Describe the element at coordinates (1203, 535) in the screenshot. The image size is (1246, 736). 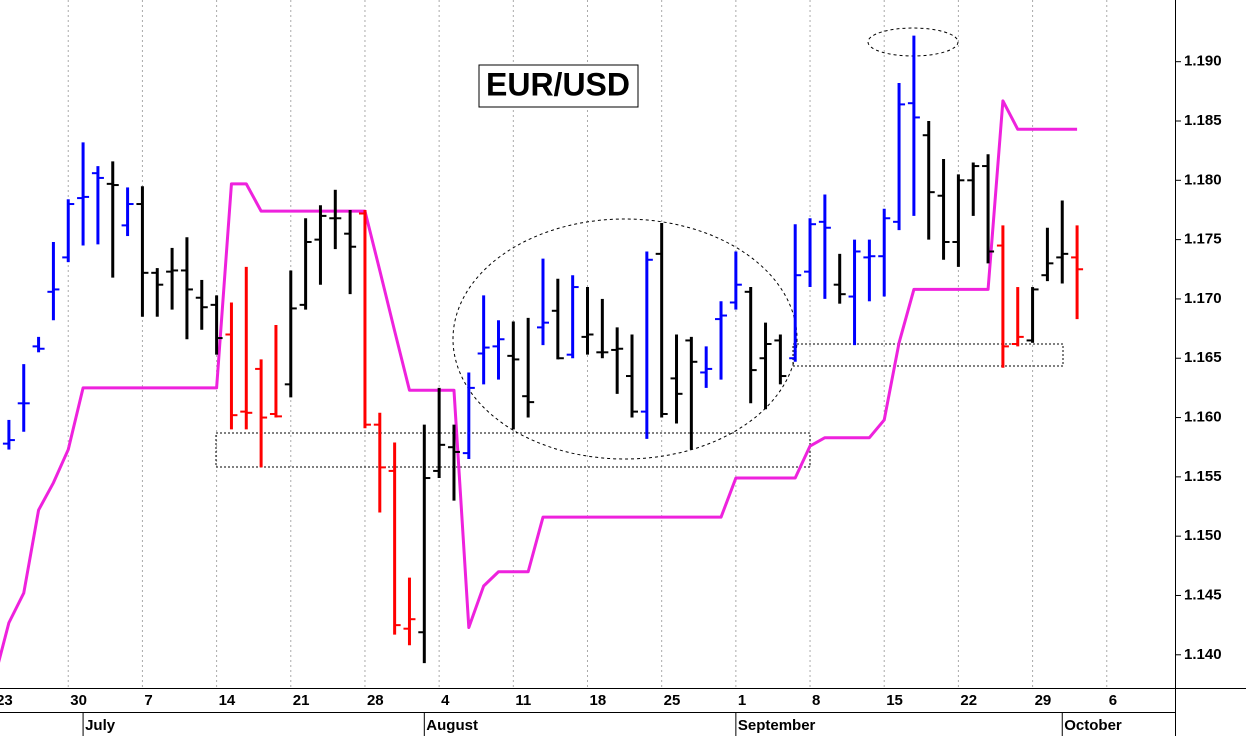
I see `y-tick-label: 1.150` at that location.